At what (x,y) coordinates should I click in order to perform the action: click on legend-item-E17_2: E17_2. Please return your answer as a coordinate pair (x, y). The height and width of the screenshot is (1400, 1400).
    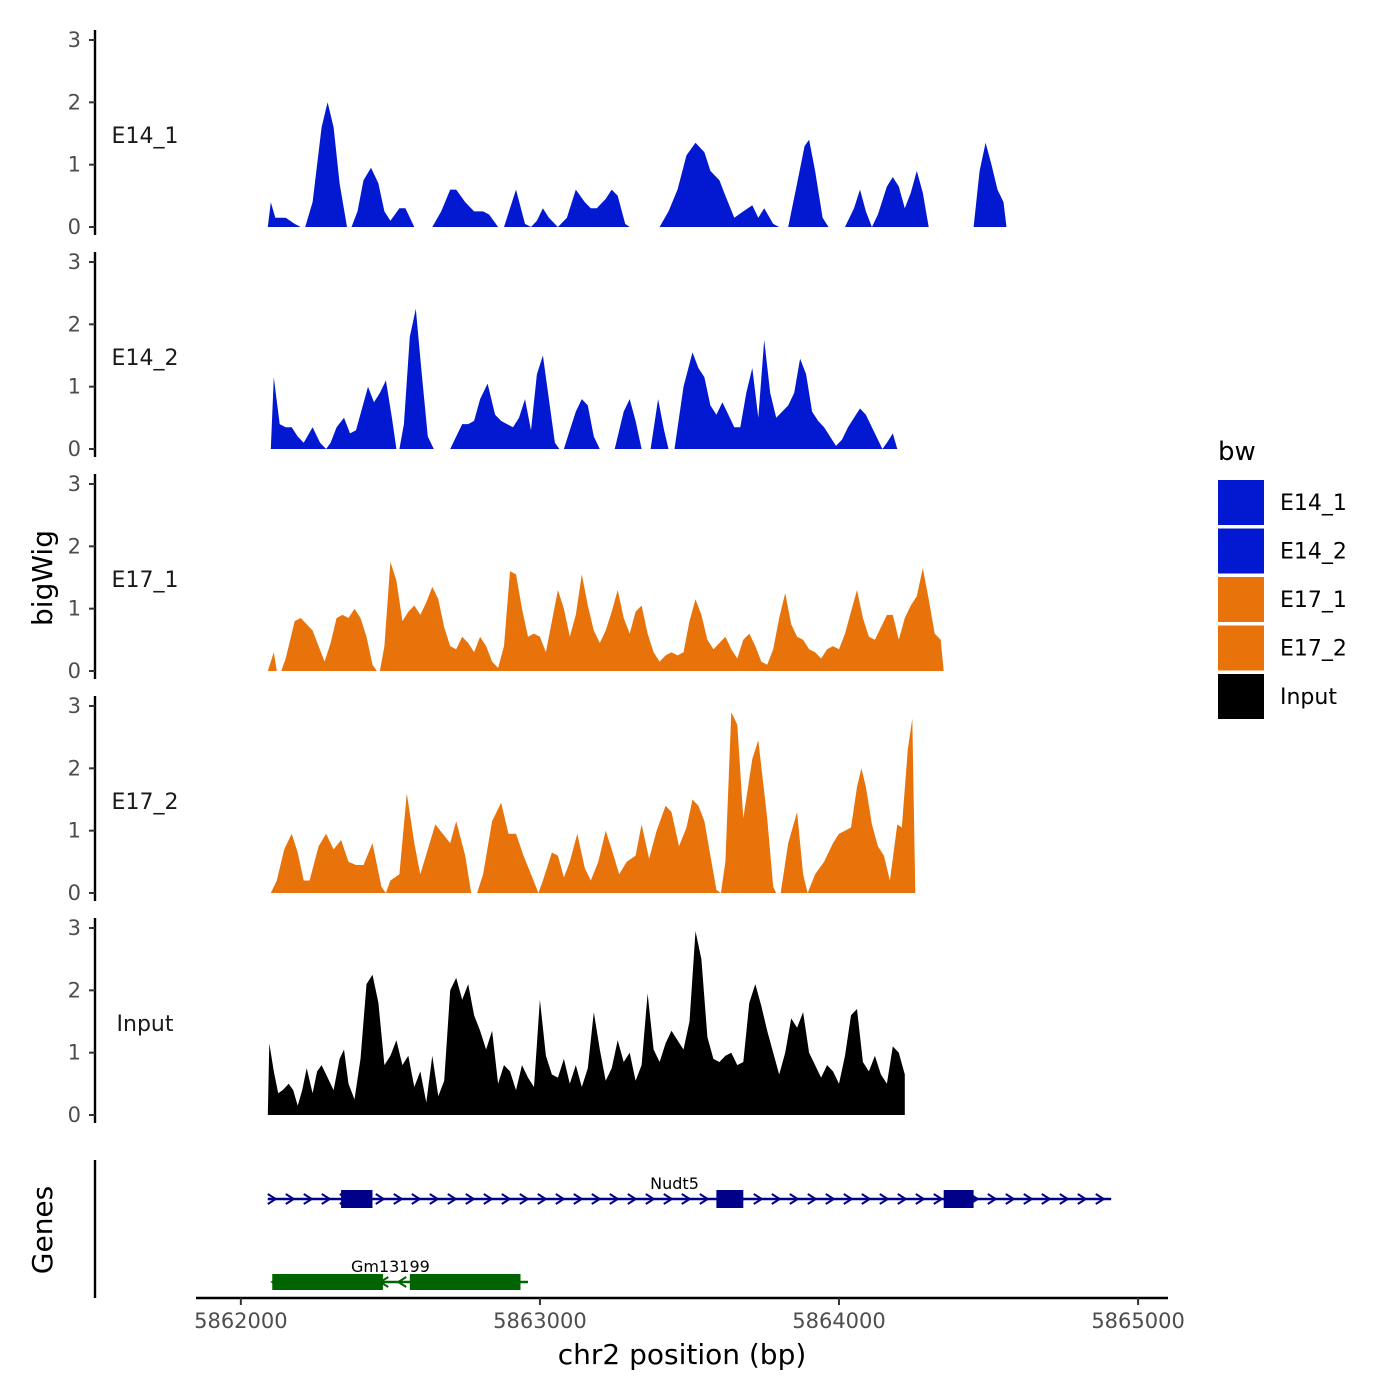
    Looking at the image, I should click on (1282, 648).